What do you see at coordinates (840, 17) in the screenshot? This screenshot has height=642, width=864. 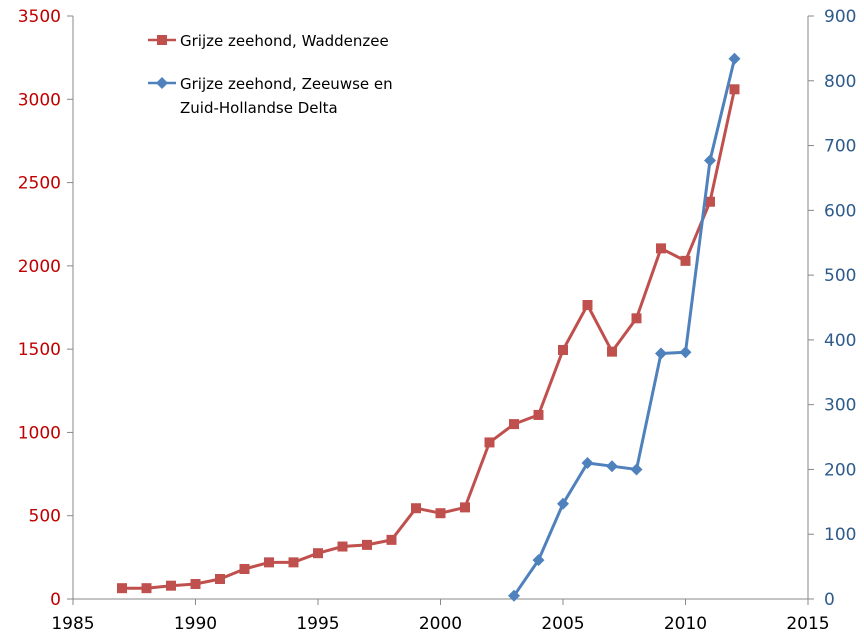 I see `y-right-tick-label: 900` at bounding box center [840, 17].